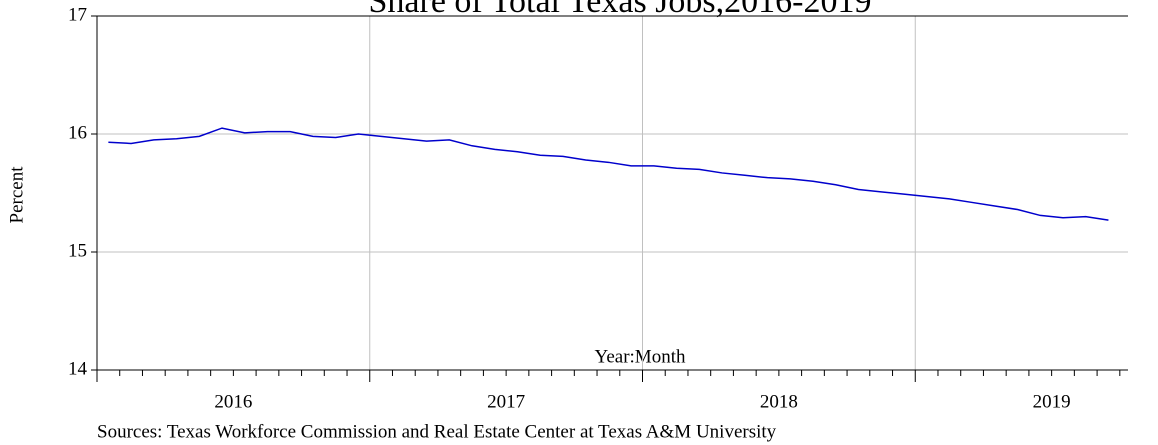 The image size is (1158, 445). What do you see at coordinates (233, 401) in the screenshot?
I see `x-tick-label: 2016` at bounding box center [233, 401].